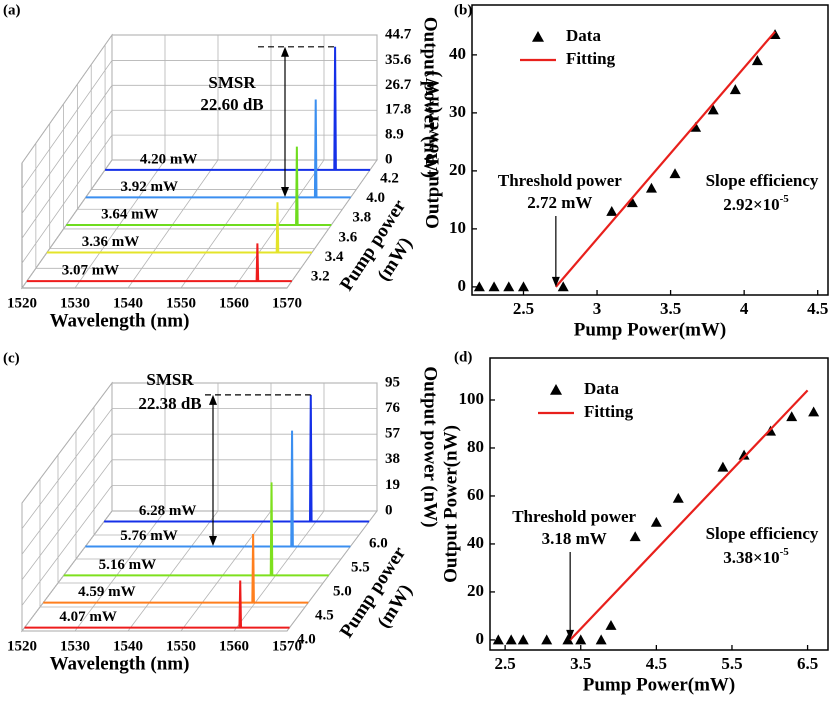  I want to click on panel-label: (a), so click(12, 10).